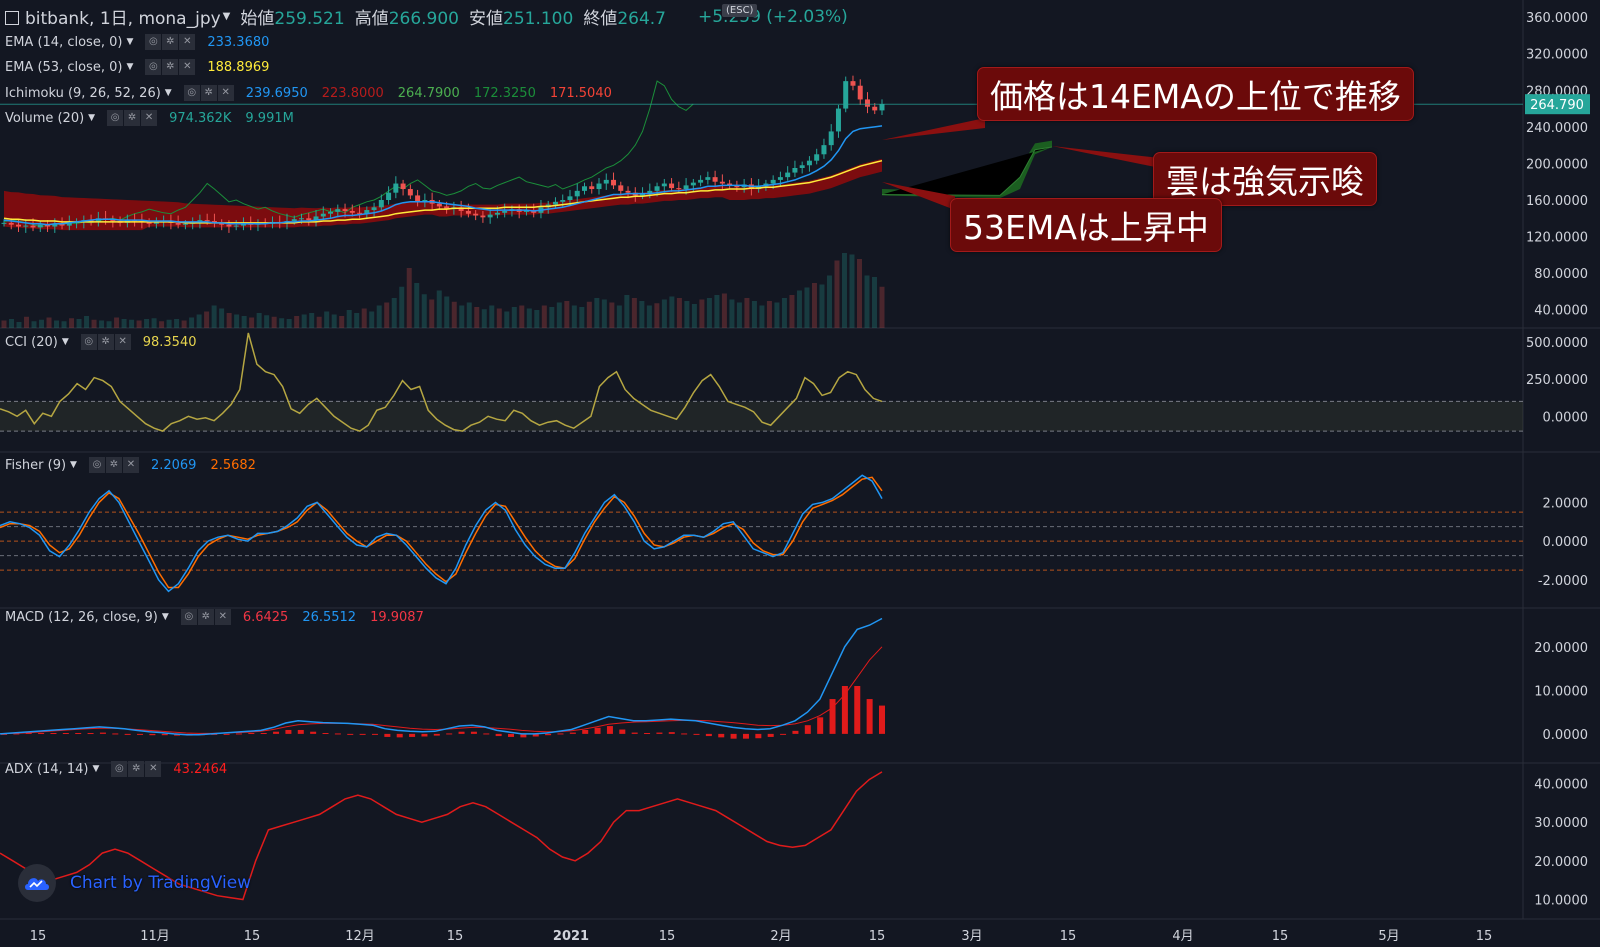 The height and width of the screenshot is (947, 1600). What do you see at coordinates (36, 465) in the screenshot?
I see `fisher-label: Fisher (9)` at bounding box center [36, 465].